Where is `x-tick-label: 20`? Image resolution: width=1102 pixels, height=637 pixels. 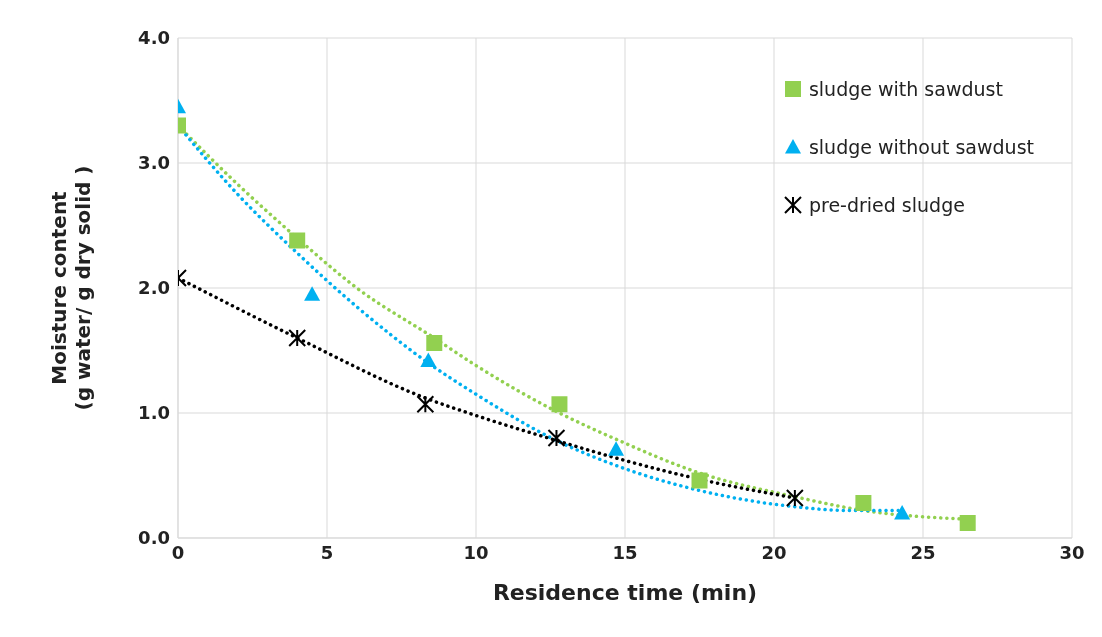
x-tick-label: 20 is located at coordinates (774, 552).